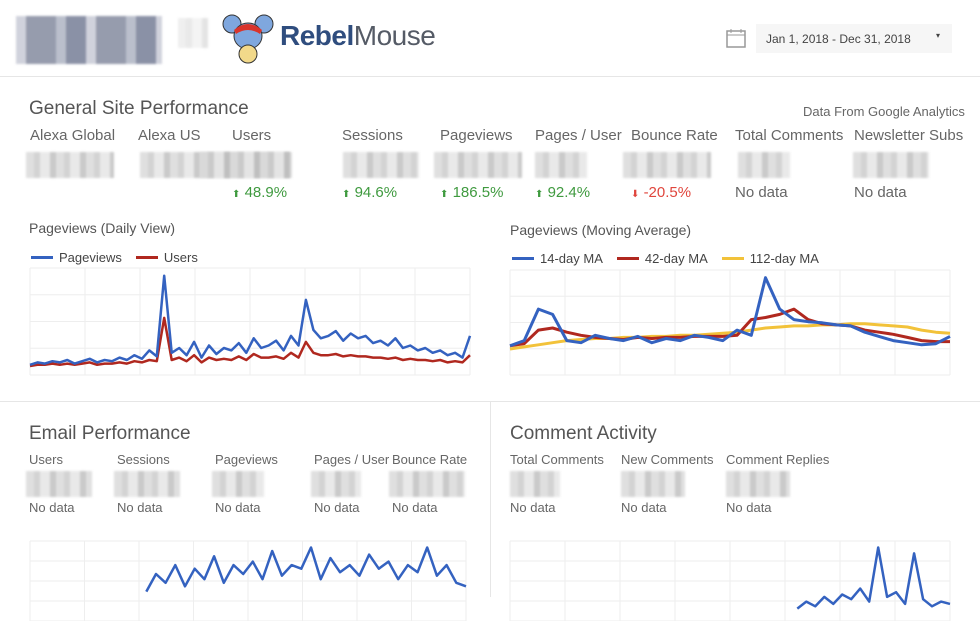 The image size is (980, 621). I want to click on email-metric-label: Pageviews, so click(246, 459).